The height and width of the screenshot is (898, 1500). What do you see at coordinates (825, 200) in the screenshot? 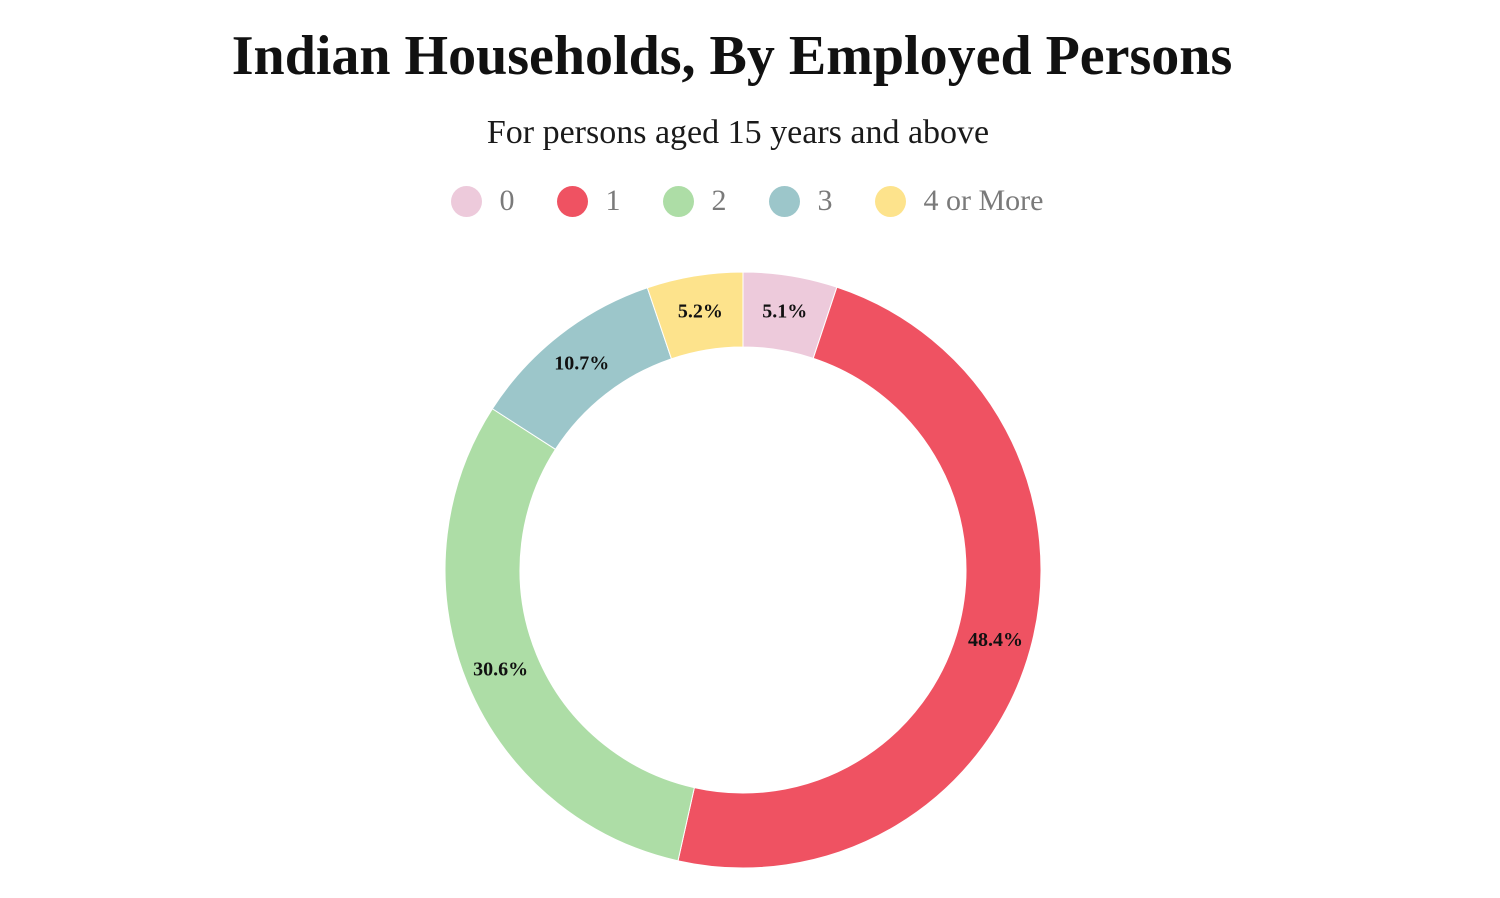
I see `legend-label: 3` at bounding box center [825, 200].